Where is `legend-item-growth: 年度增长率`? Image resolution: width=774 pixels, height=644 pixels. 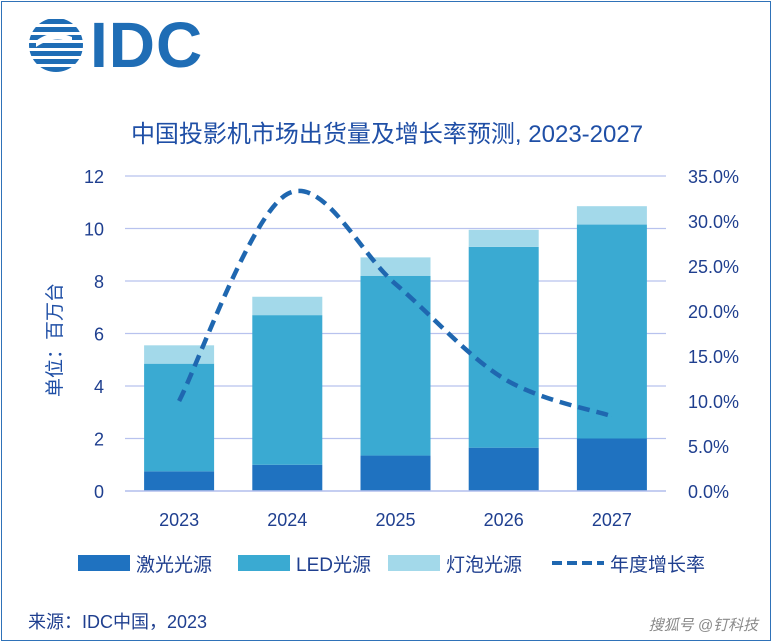 legend-item-growth: 年度增长率 is located at coordinates (628, 563).